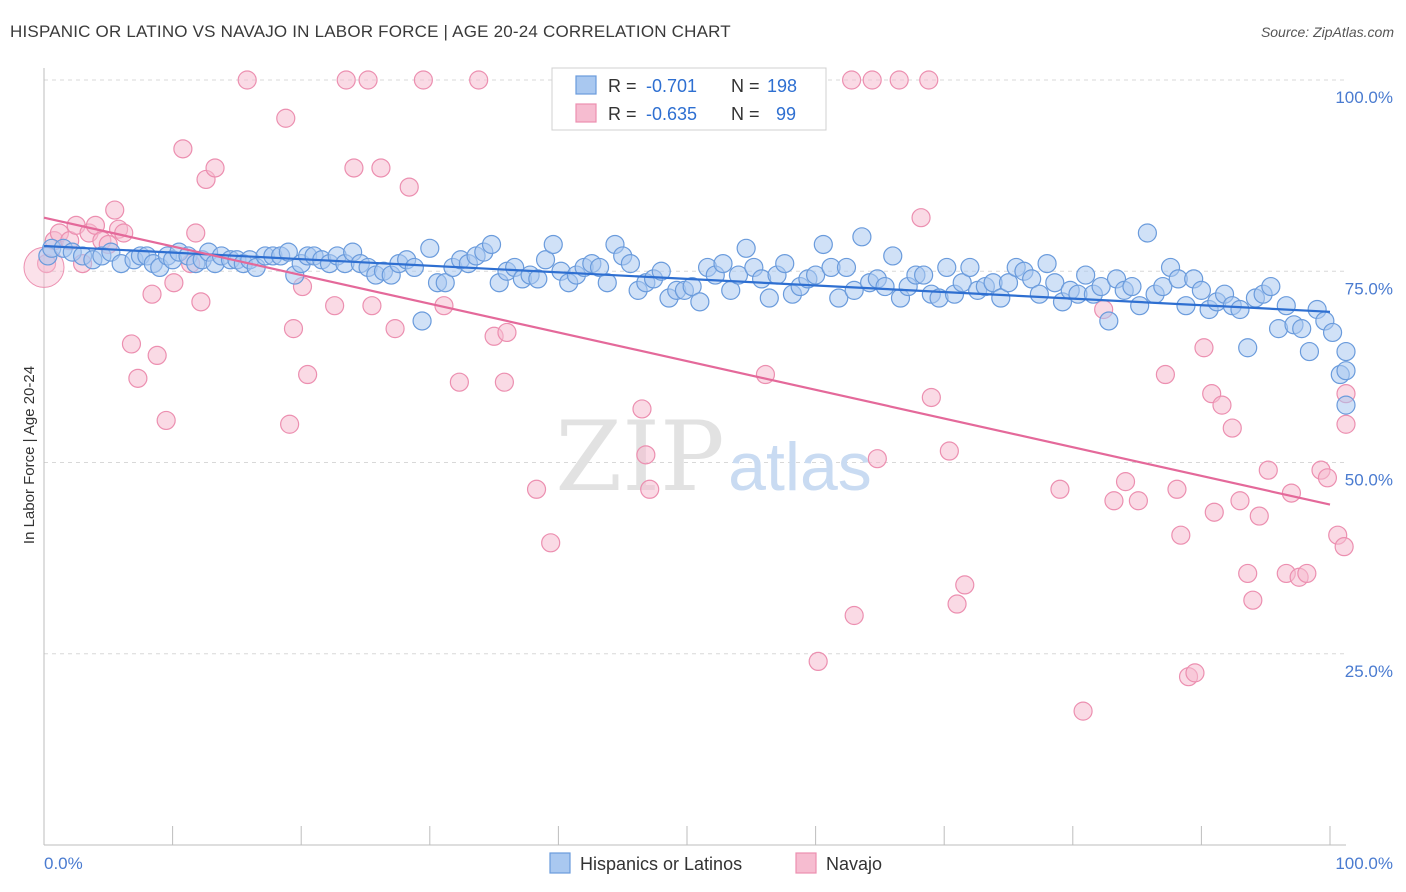  I want to click on y-tick-labels: 25.0% 50.0% 75.0% 100.0%, so click(1364, 384).